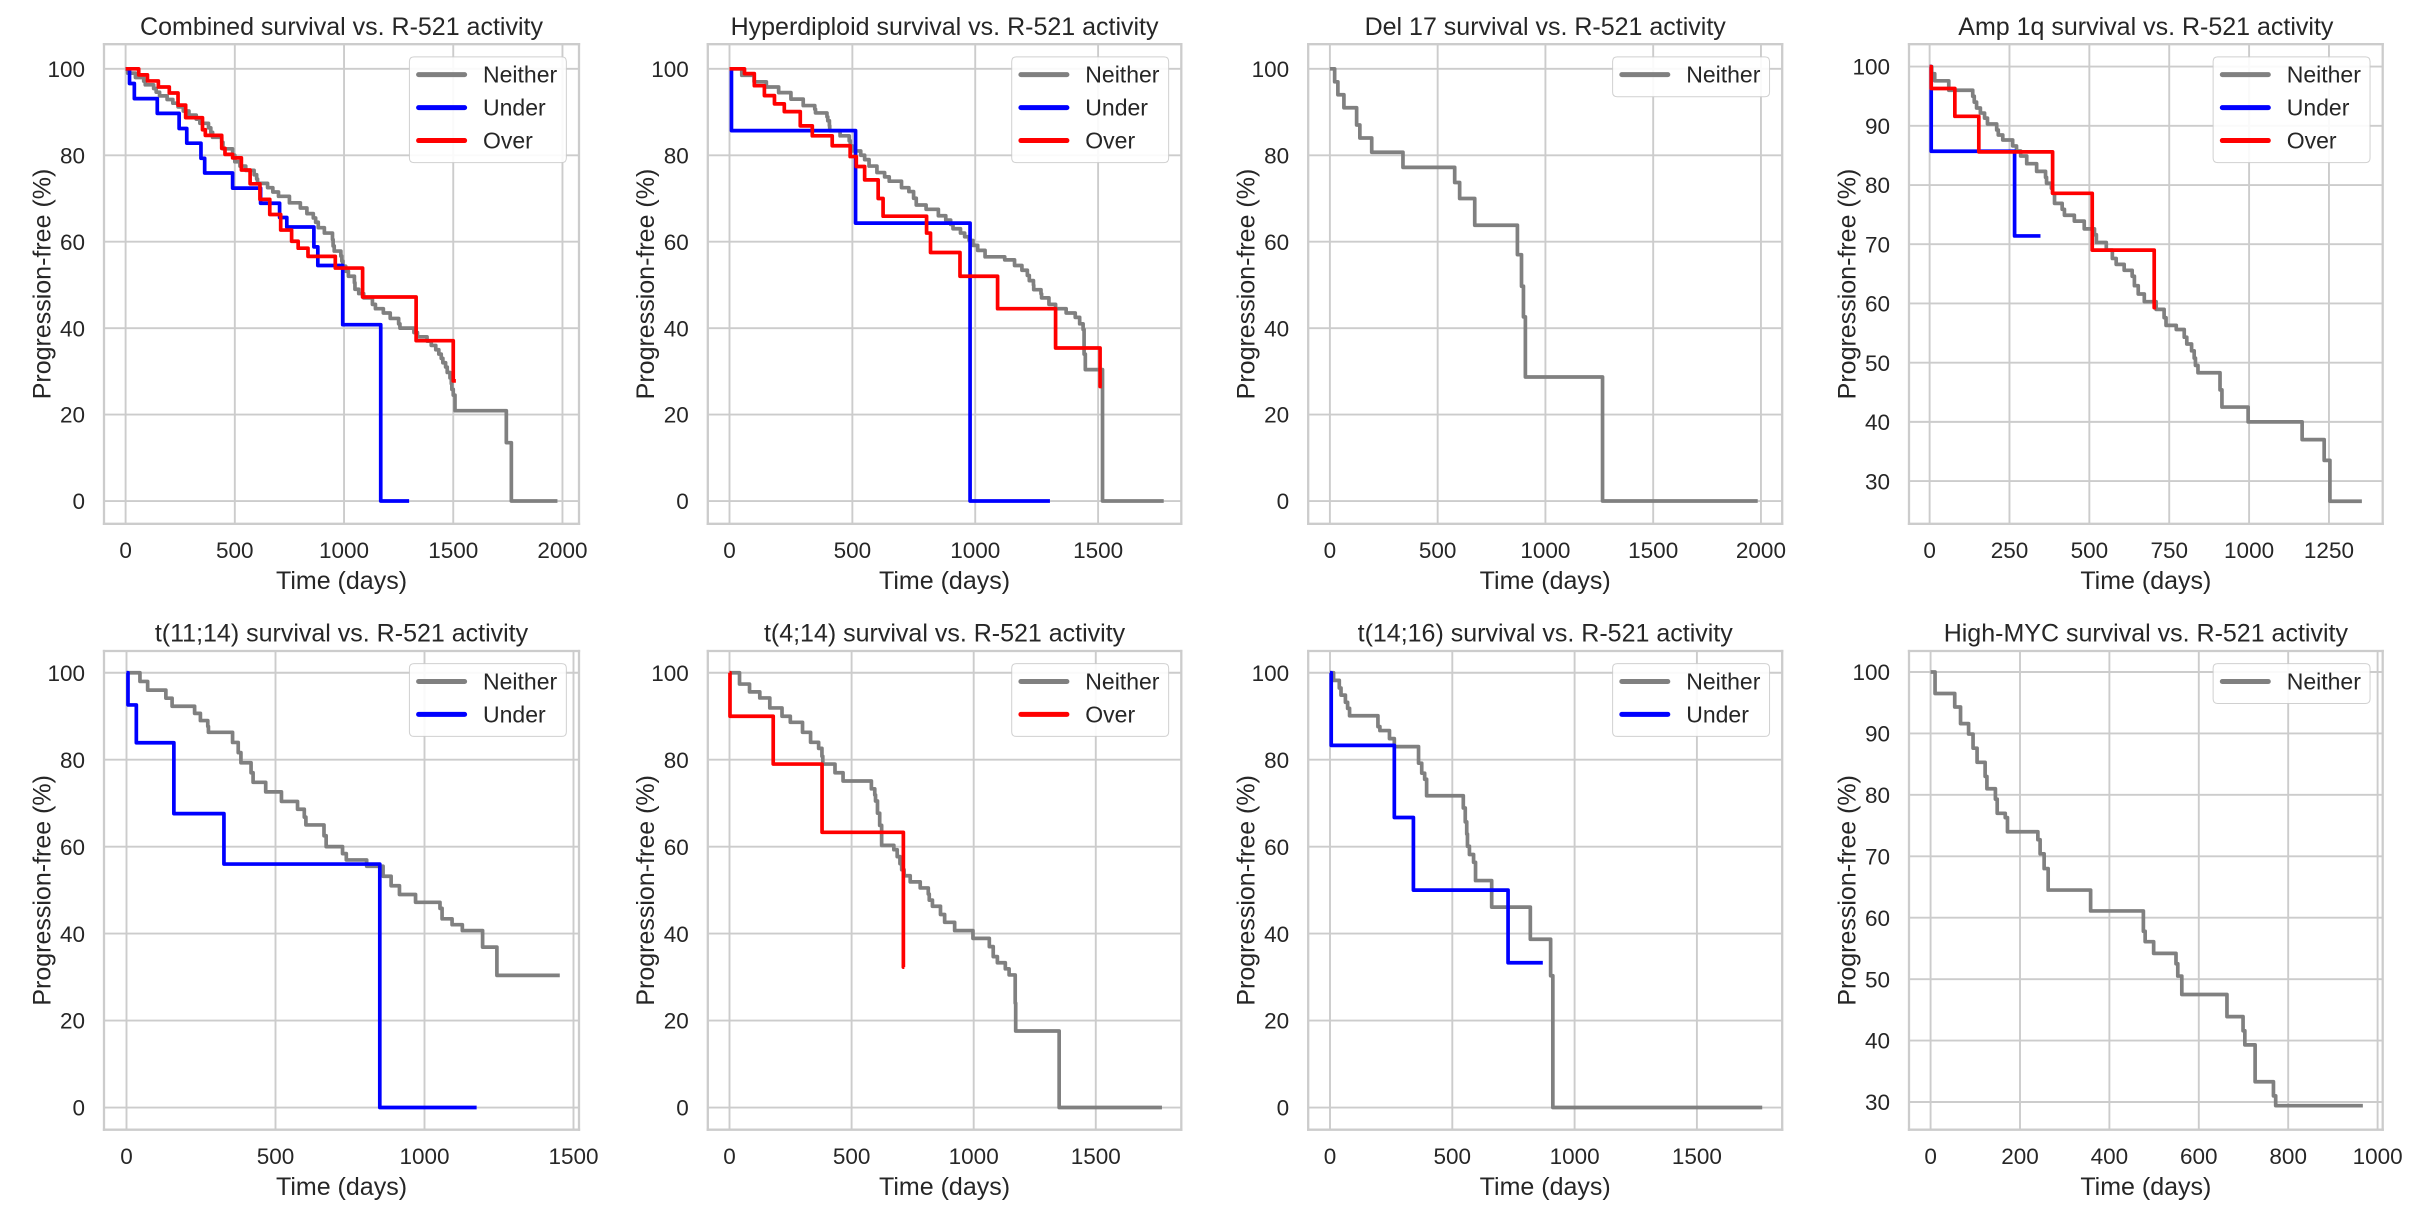 The image size is (2418, 1218). What do you see at coordinates (1877, 734) in the screenshot?
I see `svg-text: 90` at bounding box center [1877, 734].